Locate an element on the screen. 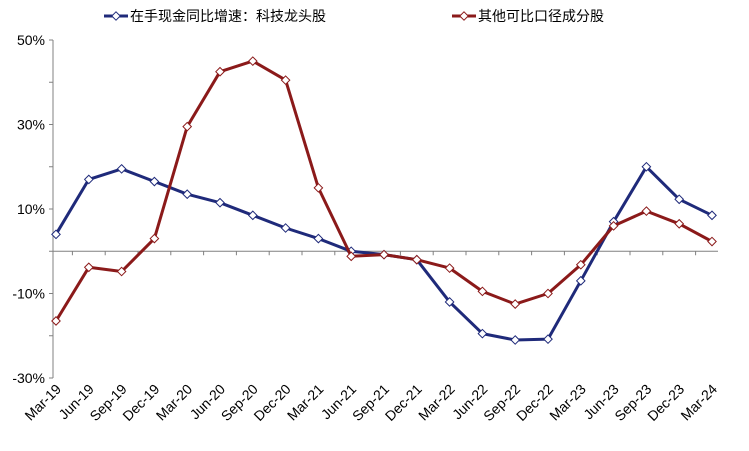  y-tick-label: -30% is located at coordinates (28, 378).